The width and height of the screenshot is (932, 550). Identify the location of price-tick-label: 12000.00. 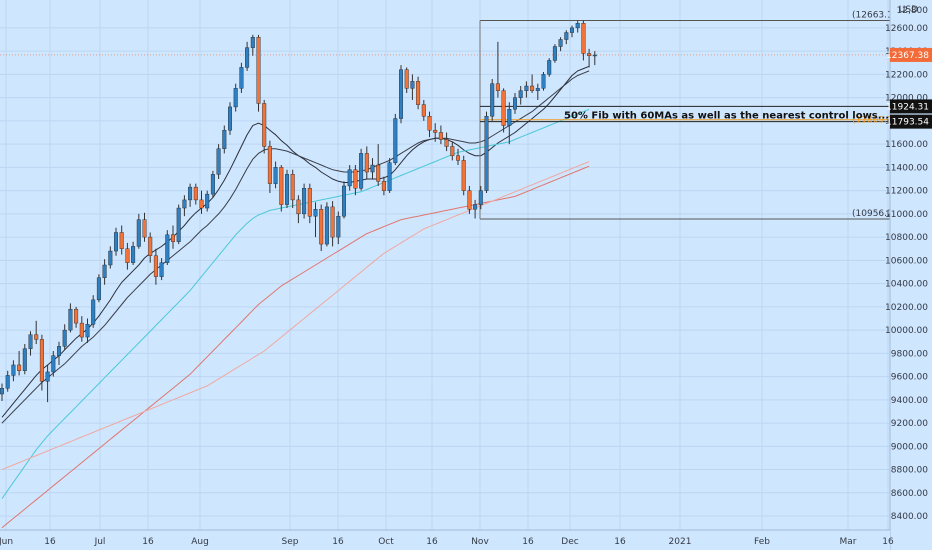
(906, 99).